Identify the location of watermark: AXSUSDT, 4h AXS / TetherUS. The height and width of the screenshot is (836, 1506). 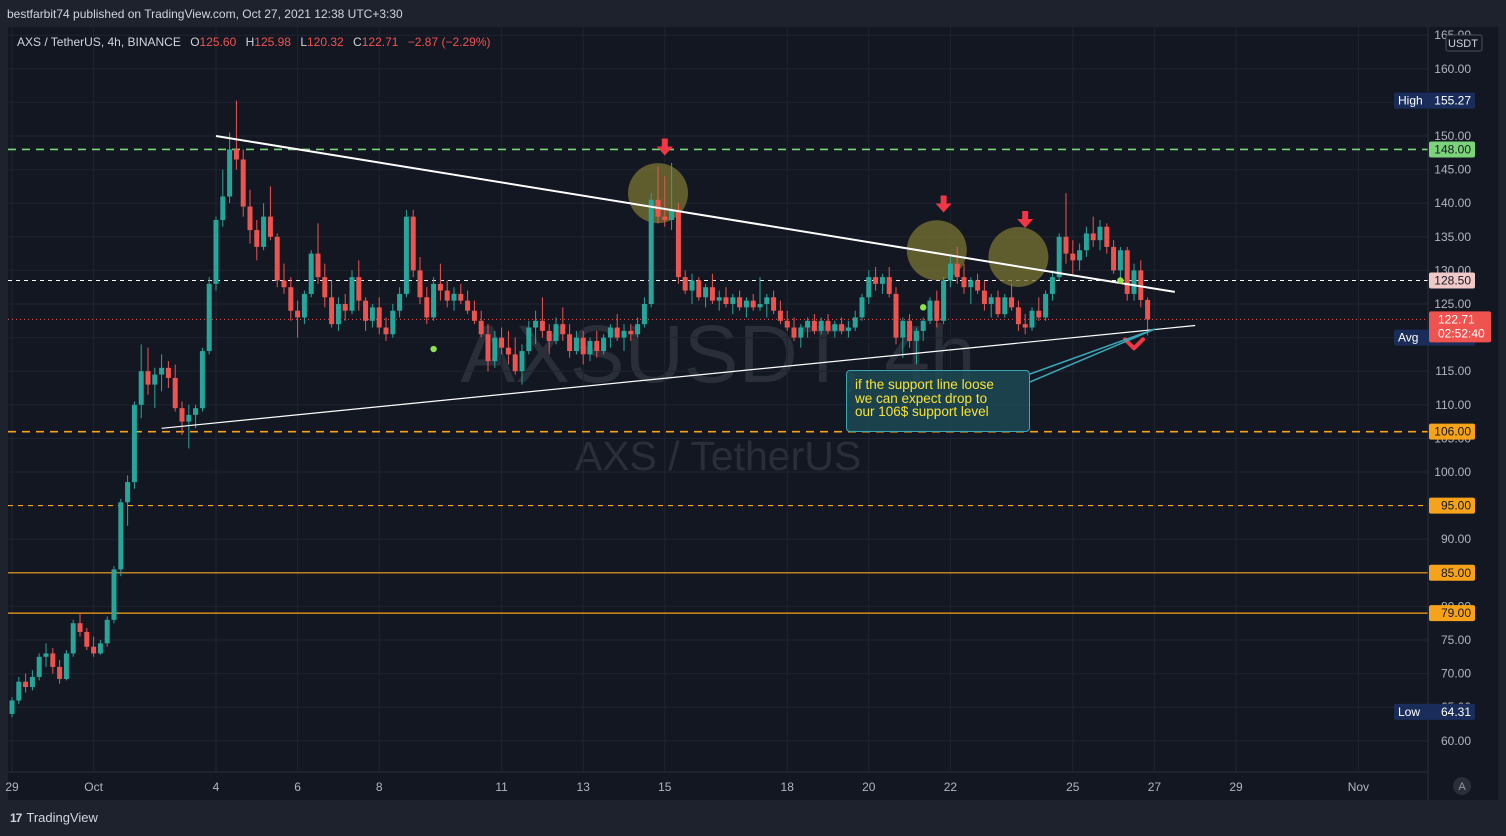
(718, 394).